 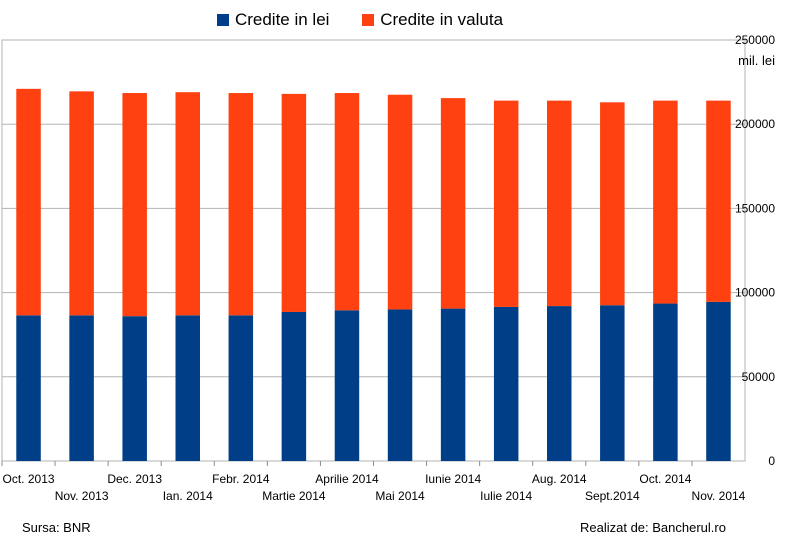 I want to click on x-tick-label: Mai 2014, so click(x=400, y=496).